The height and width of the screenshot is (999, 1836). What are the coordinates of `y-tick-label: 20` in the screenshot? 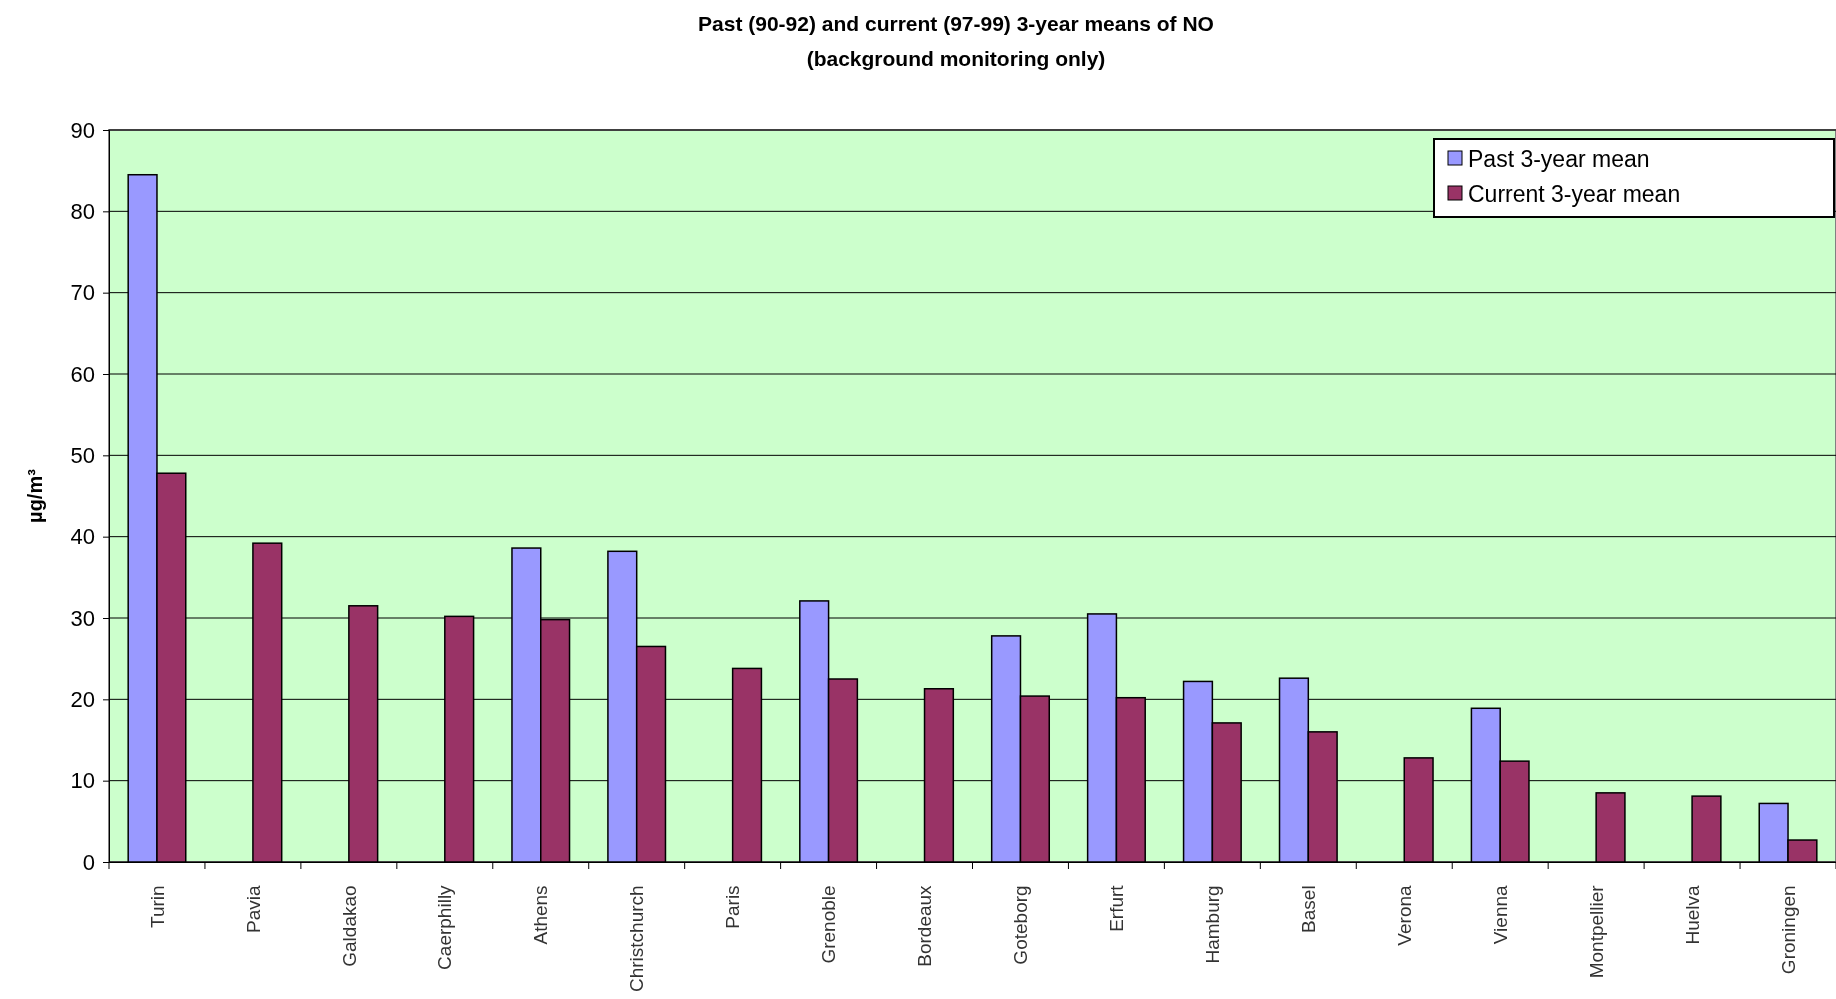 It's located at (82, 699).